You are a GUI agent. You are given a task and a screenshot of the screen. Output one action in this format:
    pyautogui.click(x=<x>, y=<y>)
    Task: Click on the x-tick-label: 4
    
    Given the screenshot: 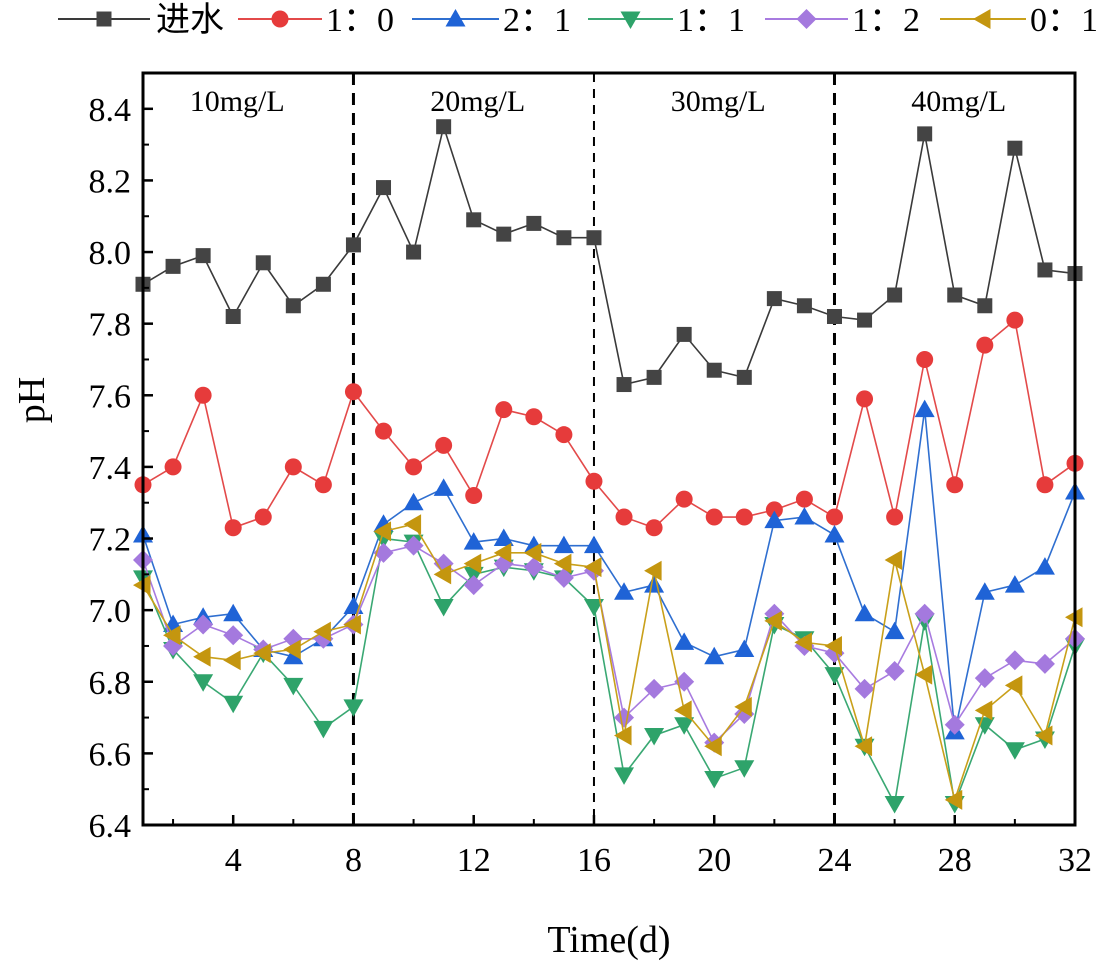 What is the action you would take?
    pyautogui.click(x=233, y=860)
    